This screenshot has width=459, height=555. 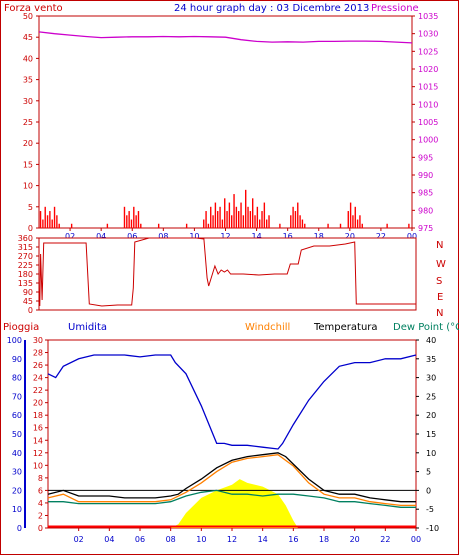 What do you see at coordinates (28, 301) in the screenshot?
I see `direction-y-tick-label: 45` at bounding box center [28, 301].